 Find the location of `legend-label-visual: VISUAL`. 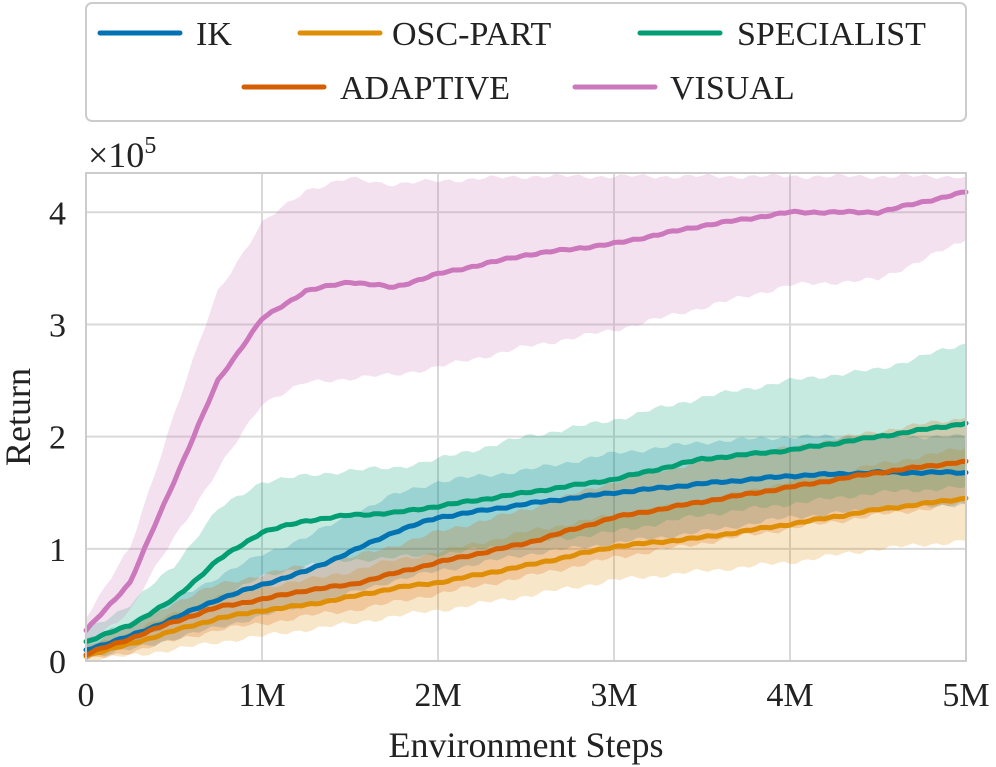

legend-label-visual: VISUAL is located at coordinates (732, 88).